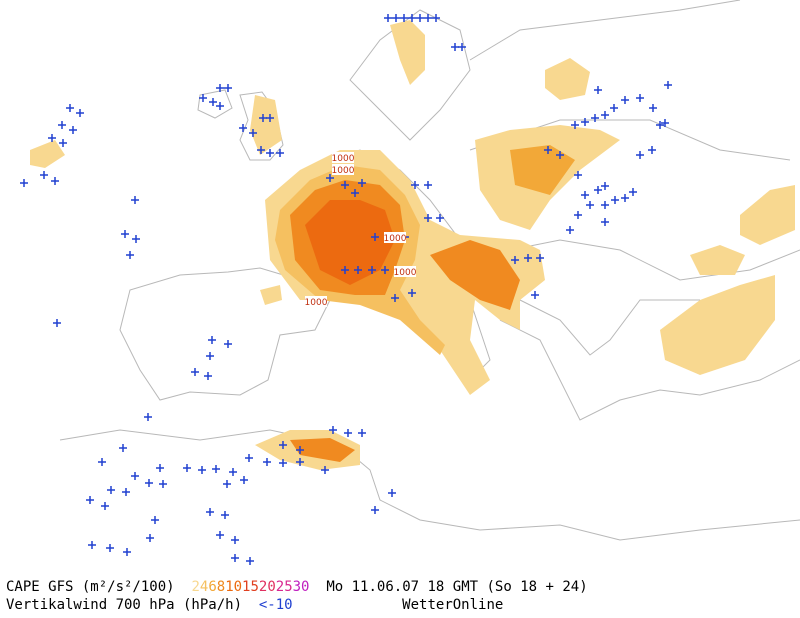 This screenshot has height=618, width=800. I want to click on cape-scale-label: 15, so click(250, 587).